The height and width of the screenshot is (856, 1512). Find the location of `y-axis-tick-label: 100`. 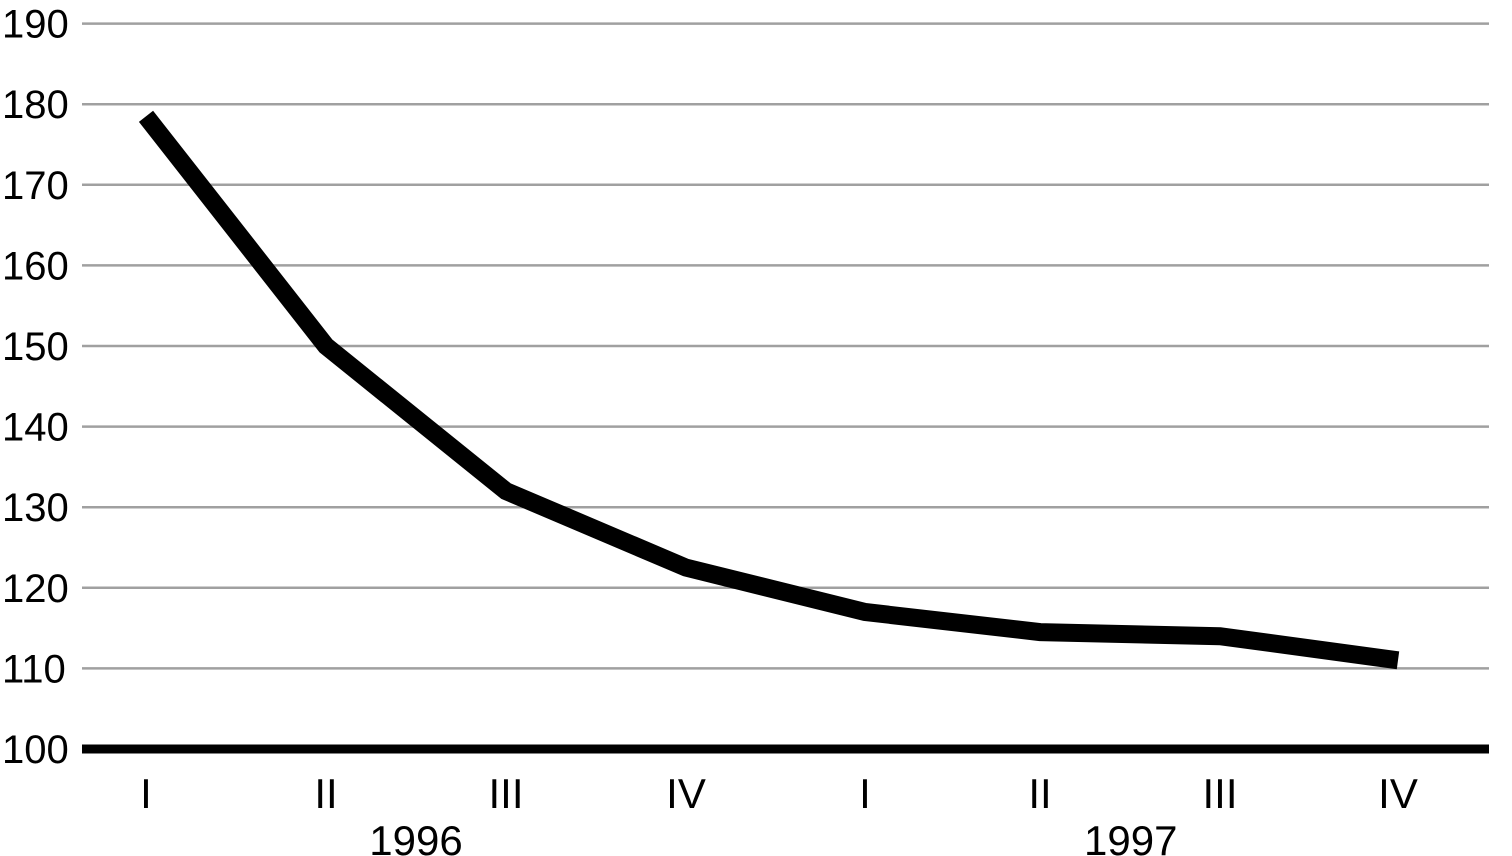

y-axis-tick-label: 100 is located at coordinates (35, 750).